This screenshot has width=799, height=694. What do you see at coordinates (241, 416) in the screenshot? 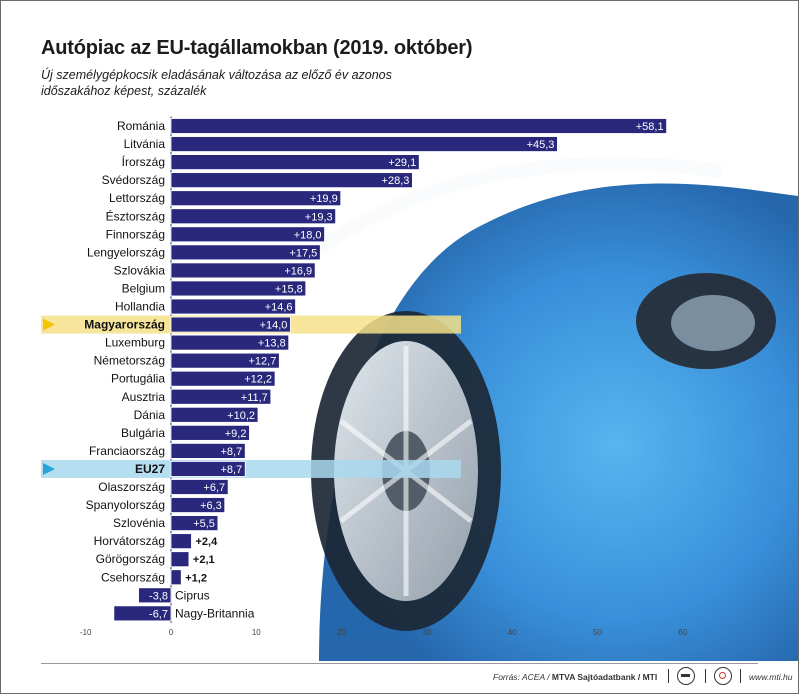
I see `value-label: +10,2` at bounding box center [241, 416].